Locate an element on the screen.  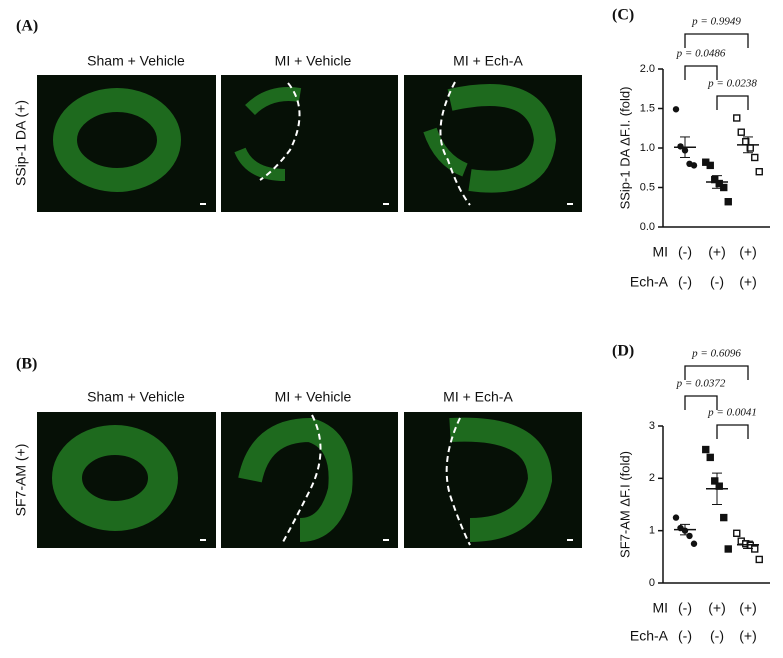
panel-label: (B) is located at coordinates (26, 364).